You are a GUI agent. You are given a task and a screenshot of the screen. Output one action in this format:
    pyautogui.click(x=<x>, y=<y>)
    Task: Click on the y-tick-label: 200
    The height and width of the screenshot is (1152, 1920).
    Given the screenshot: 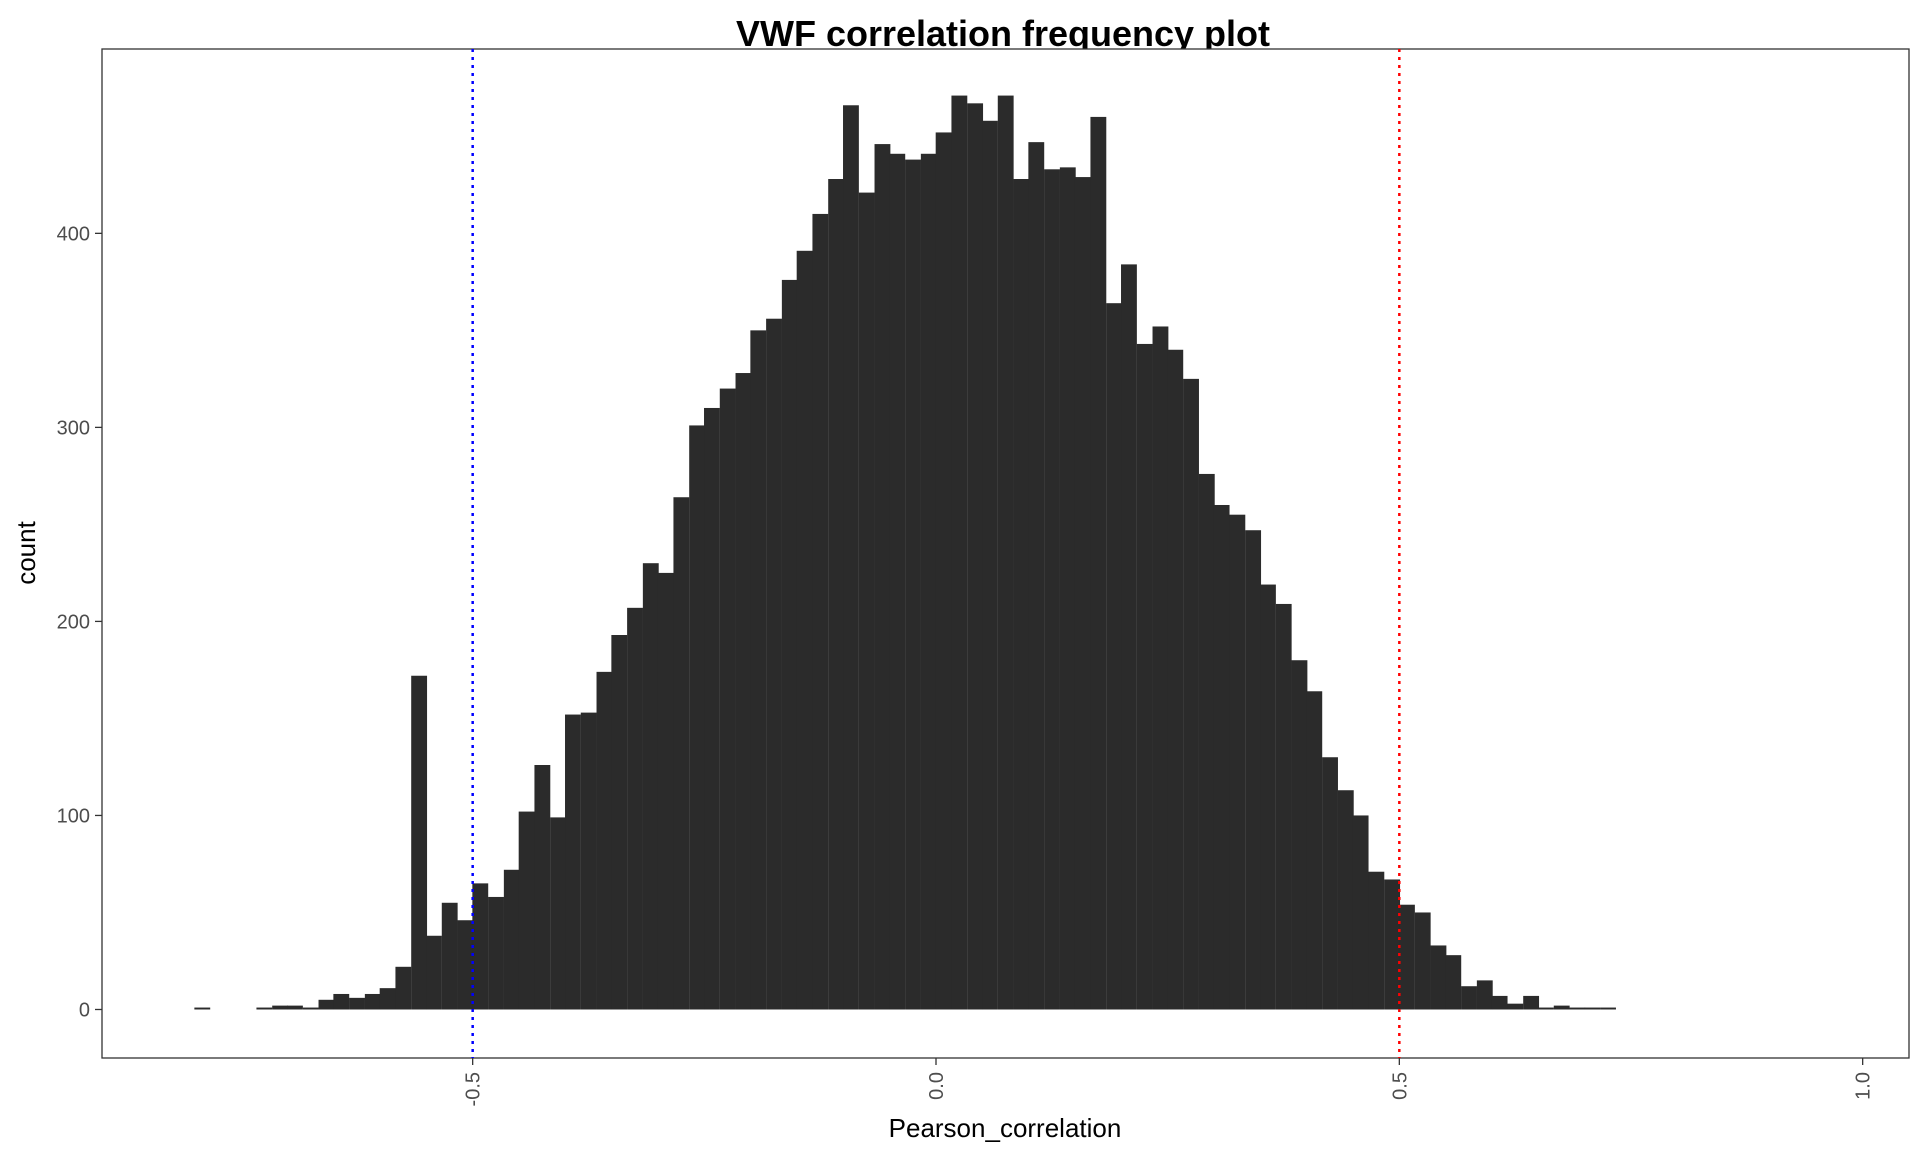 What is the action you would take?
    pyautogui.click(x=73, y=622)
    